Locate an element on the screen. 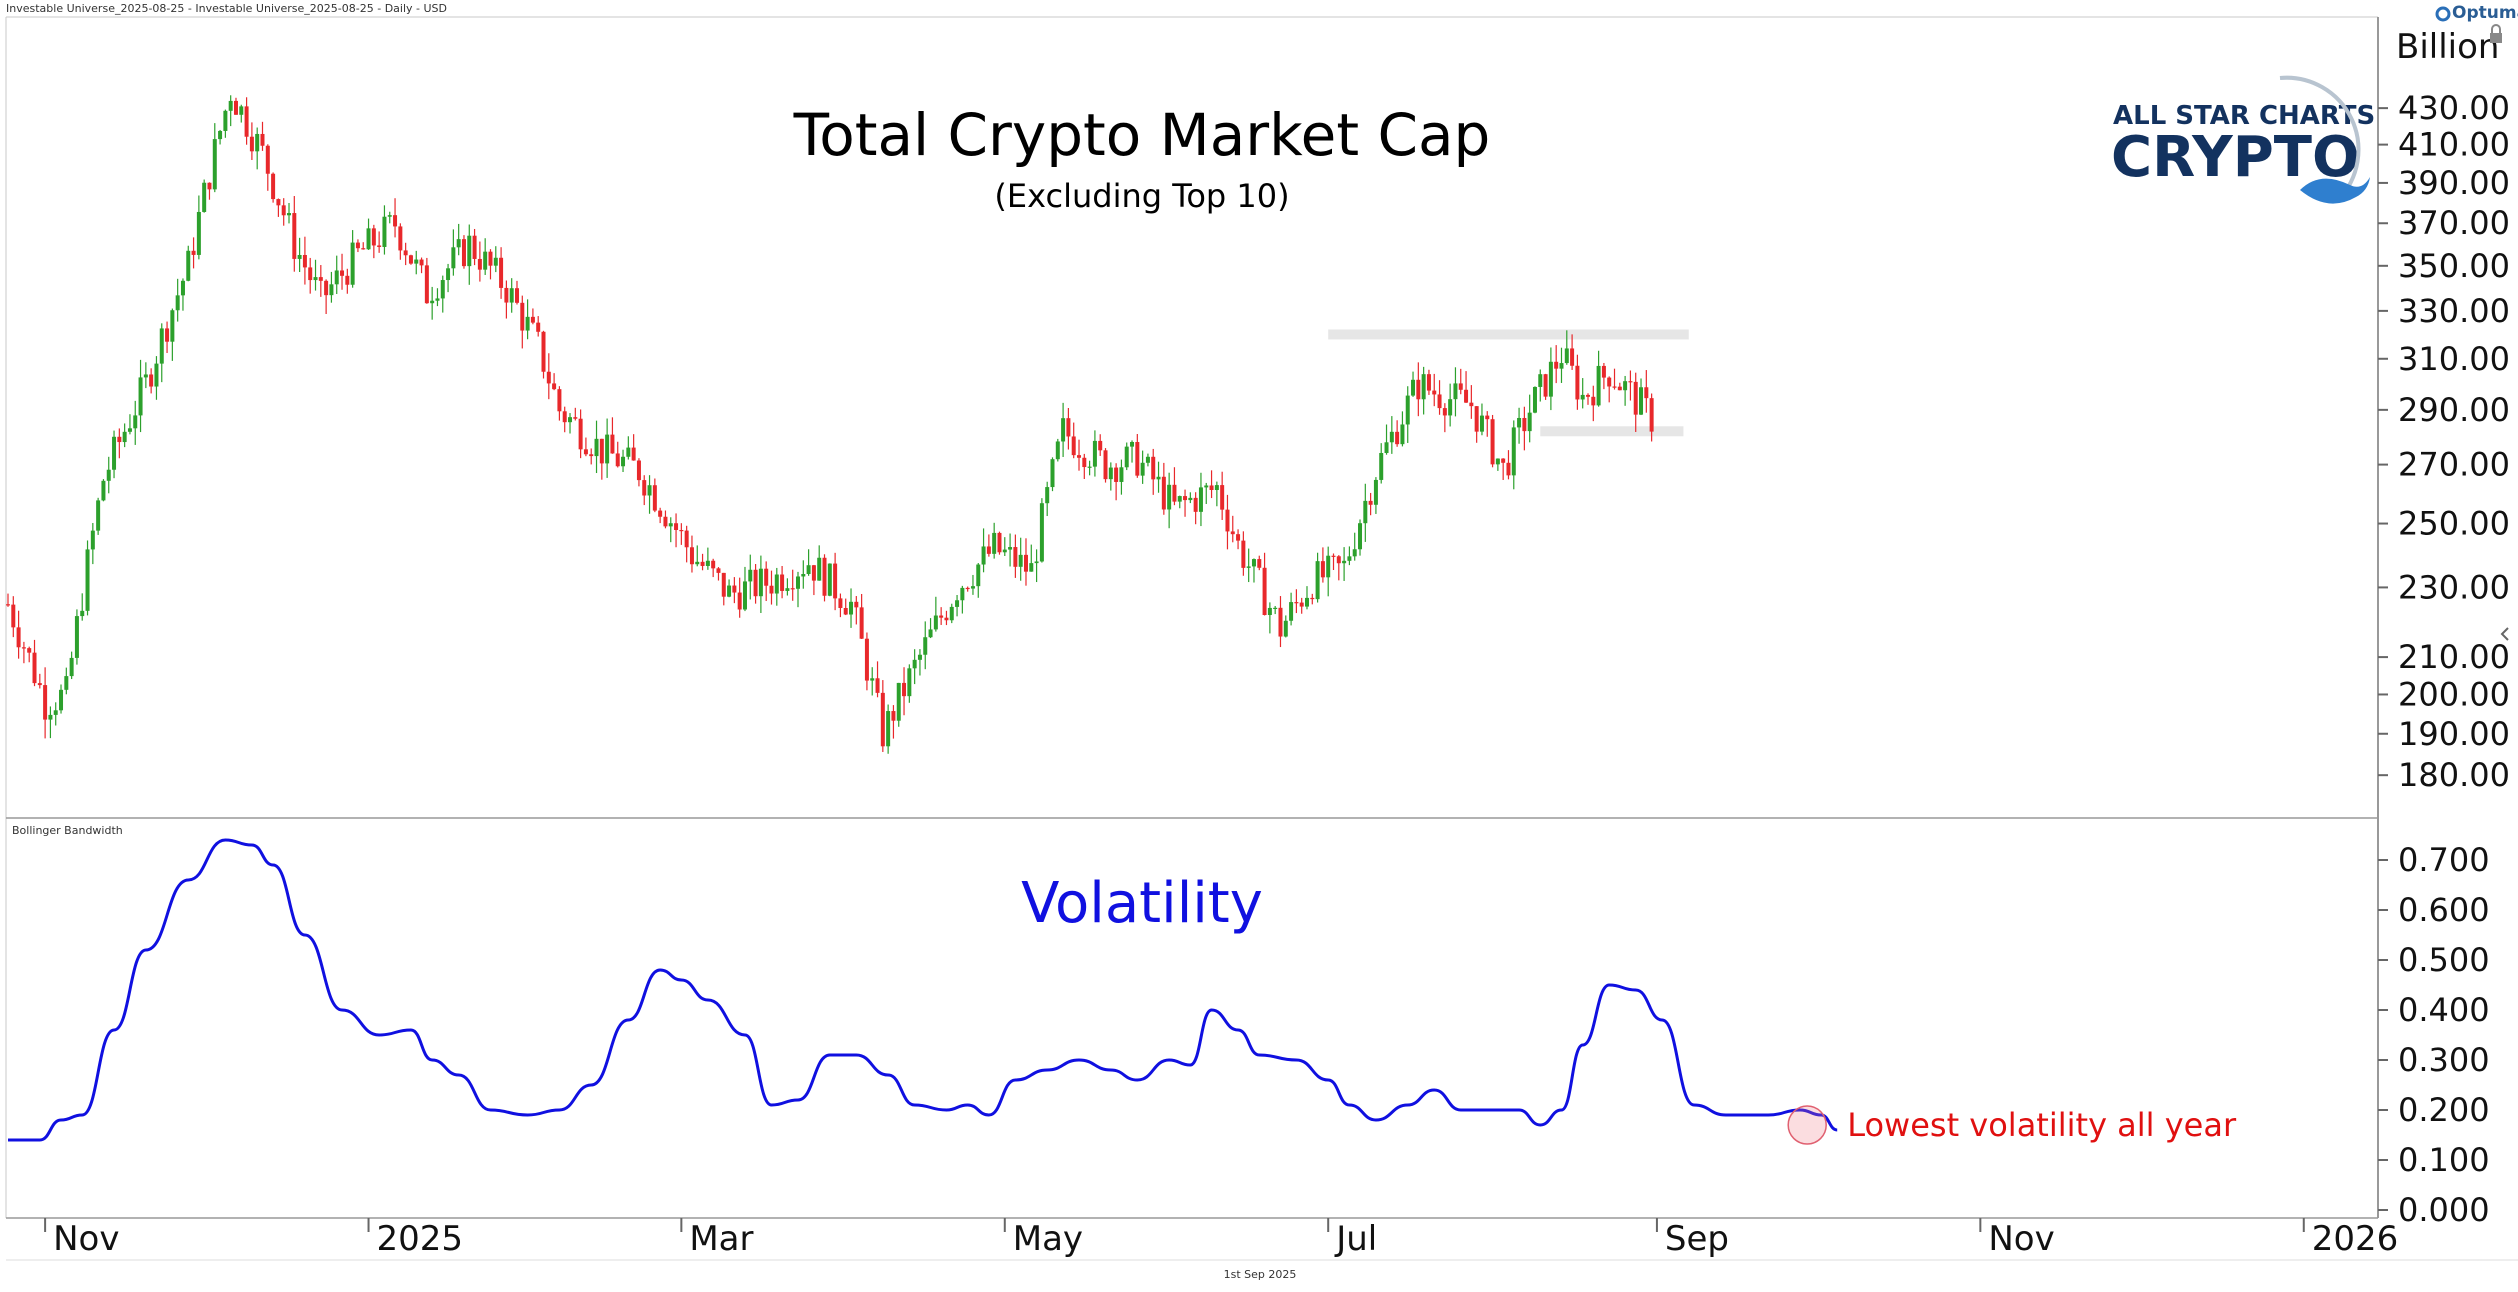  volatility-tick-label: 0.500 is located at coordinates (2444, 960).